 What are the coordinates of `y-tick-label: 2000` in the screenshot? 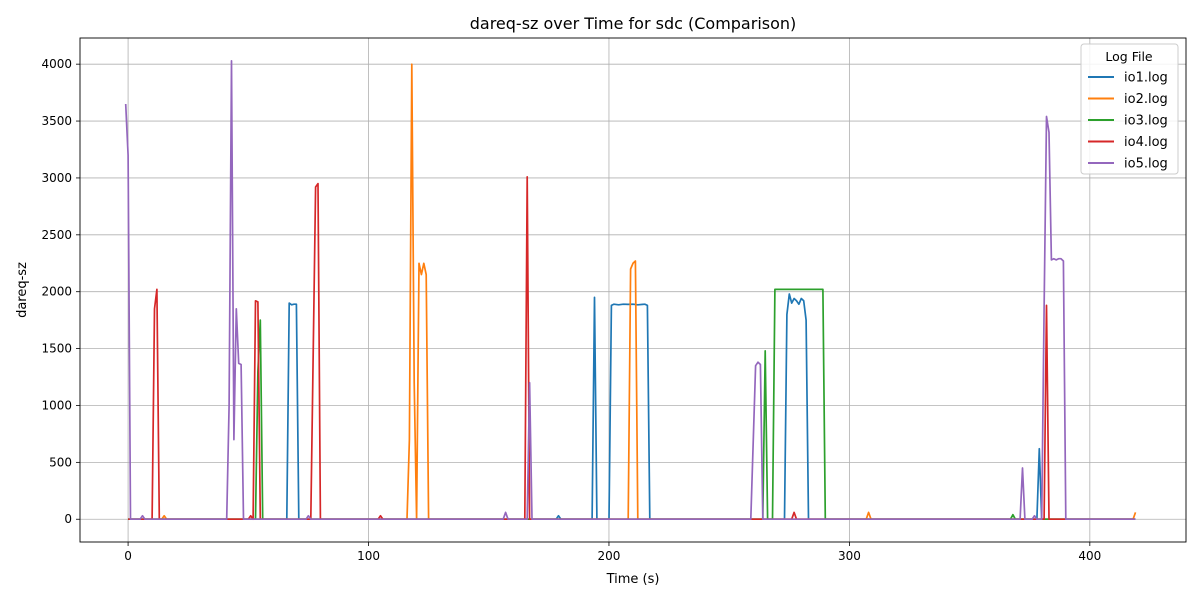 It's located at (56, 292).